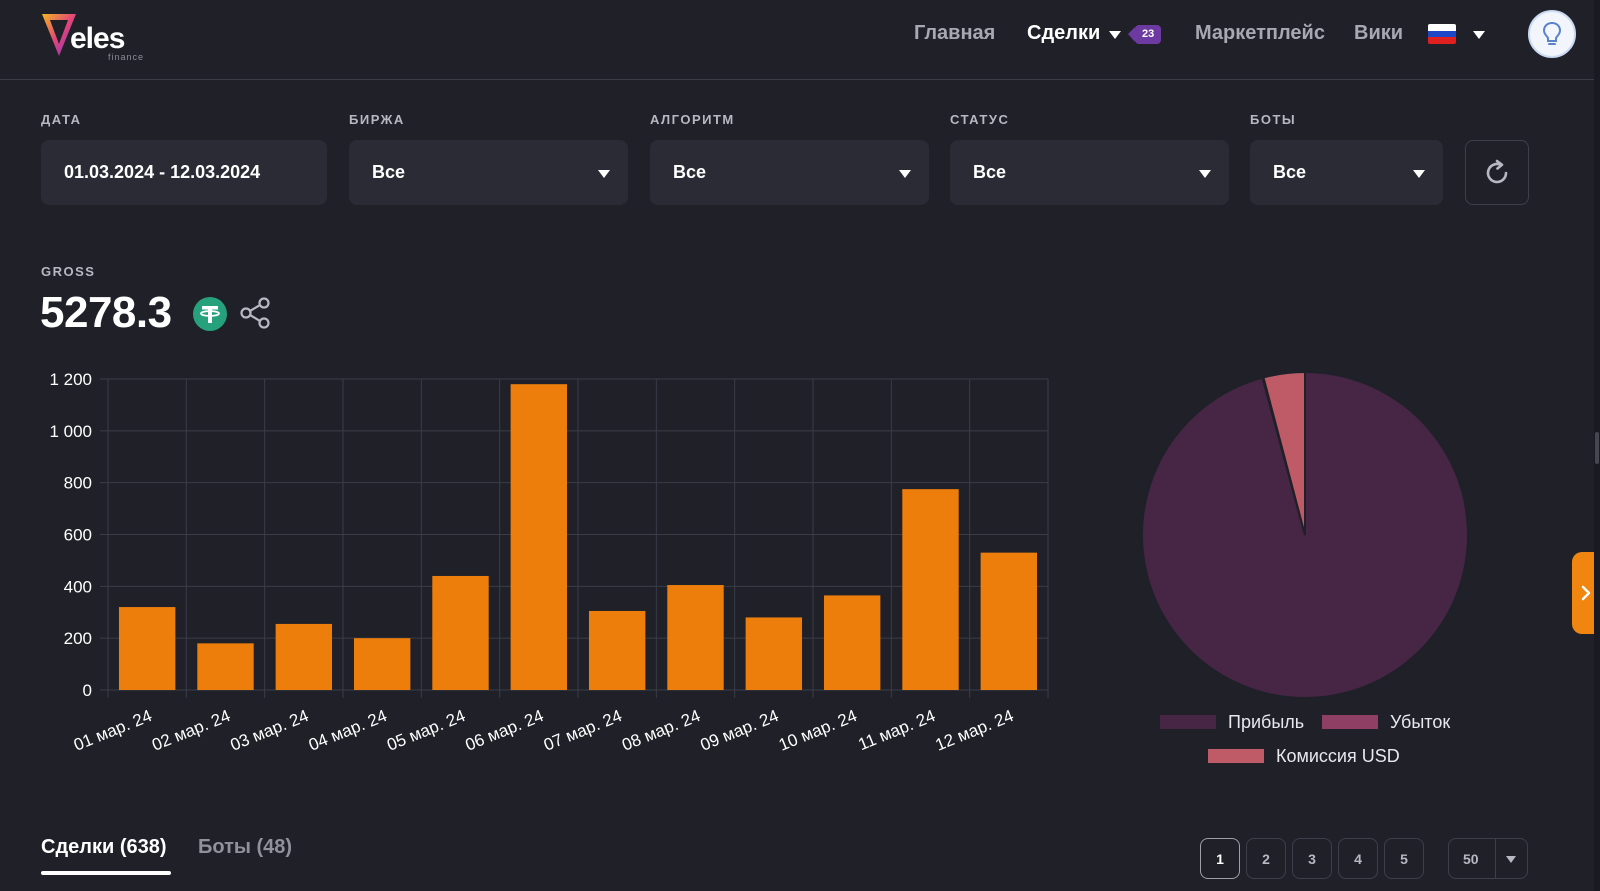 This screenshot has height=891, width=1600. Describe the element at coordinates (1188, 722) in the screenshot. I see `legend-swatch-profit` at that location.